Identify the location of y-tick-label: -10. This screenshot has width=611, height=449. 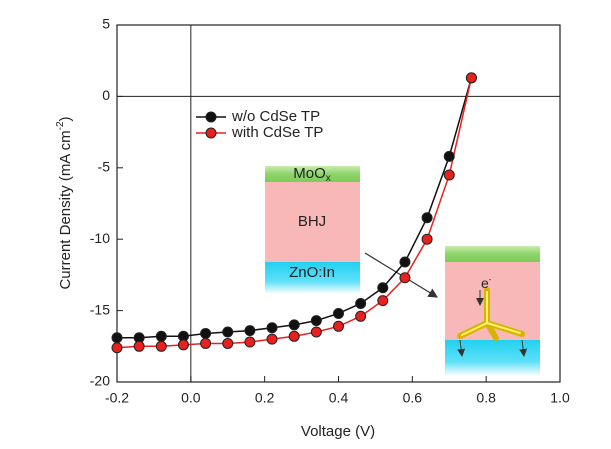
(100, 238).